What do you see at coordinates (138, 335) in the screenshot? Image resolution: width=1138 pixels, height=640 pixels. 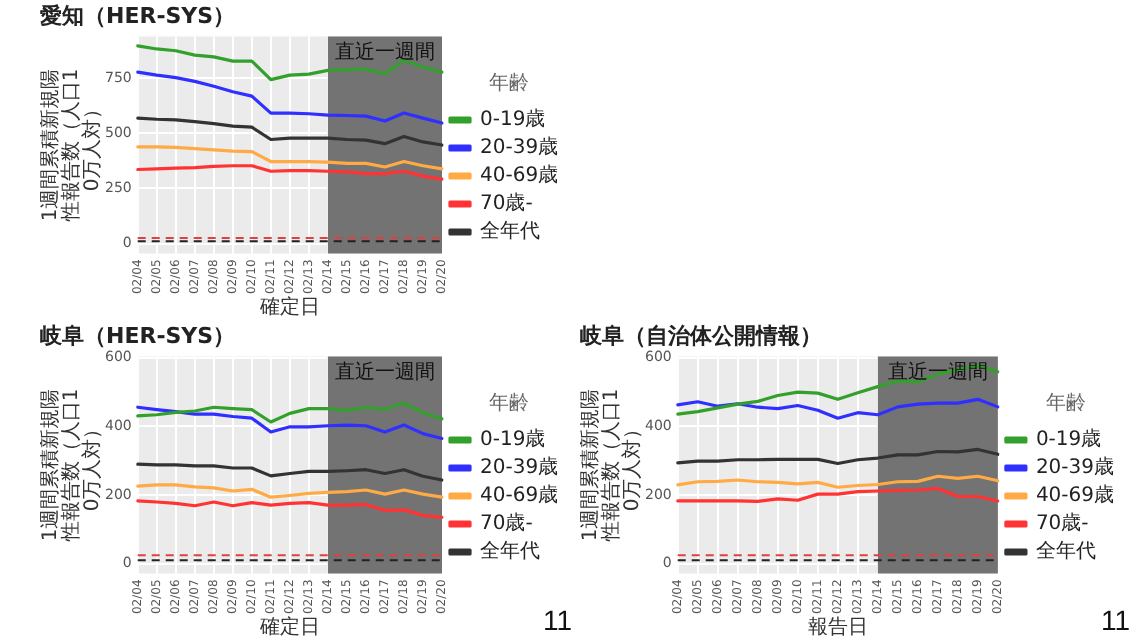 I see `chart-title: 岐阜（HER-SYS）` at bounding box center [138, 335].